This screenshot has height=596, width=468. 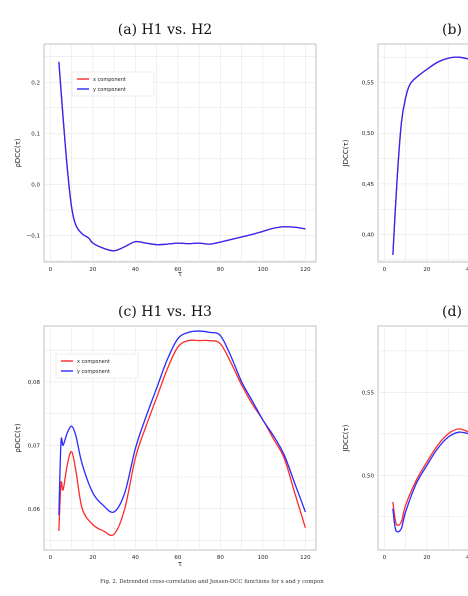 What do you see at coordinates (18, 153) in the screenshot?
I see `panel-a-ylabel: ρDCC(τ)` at bounding box center [18, 153].